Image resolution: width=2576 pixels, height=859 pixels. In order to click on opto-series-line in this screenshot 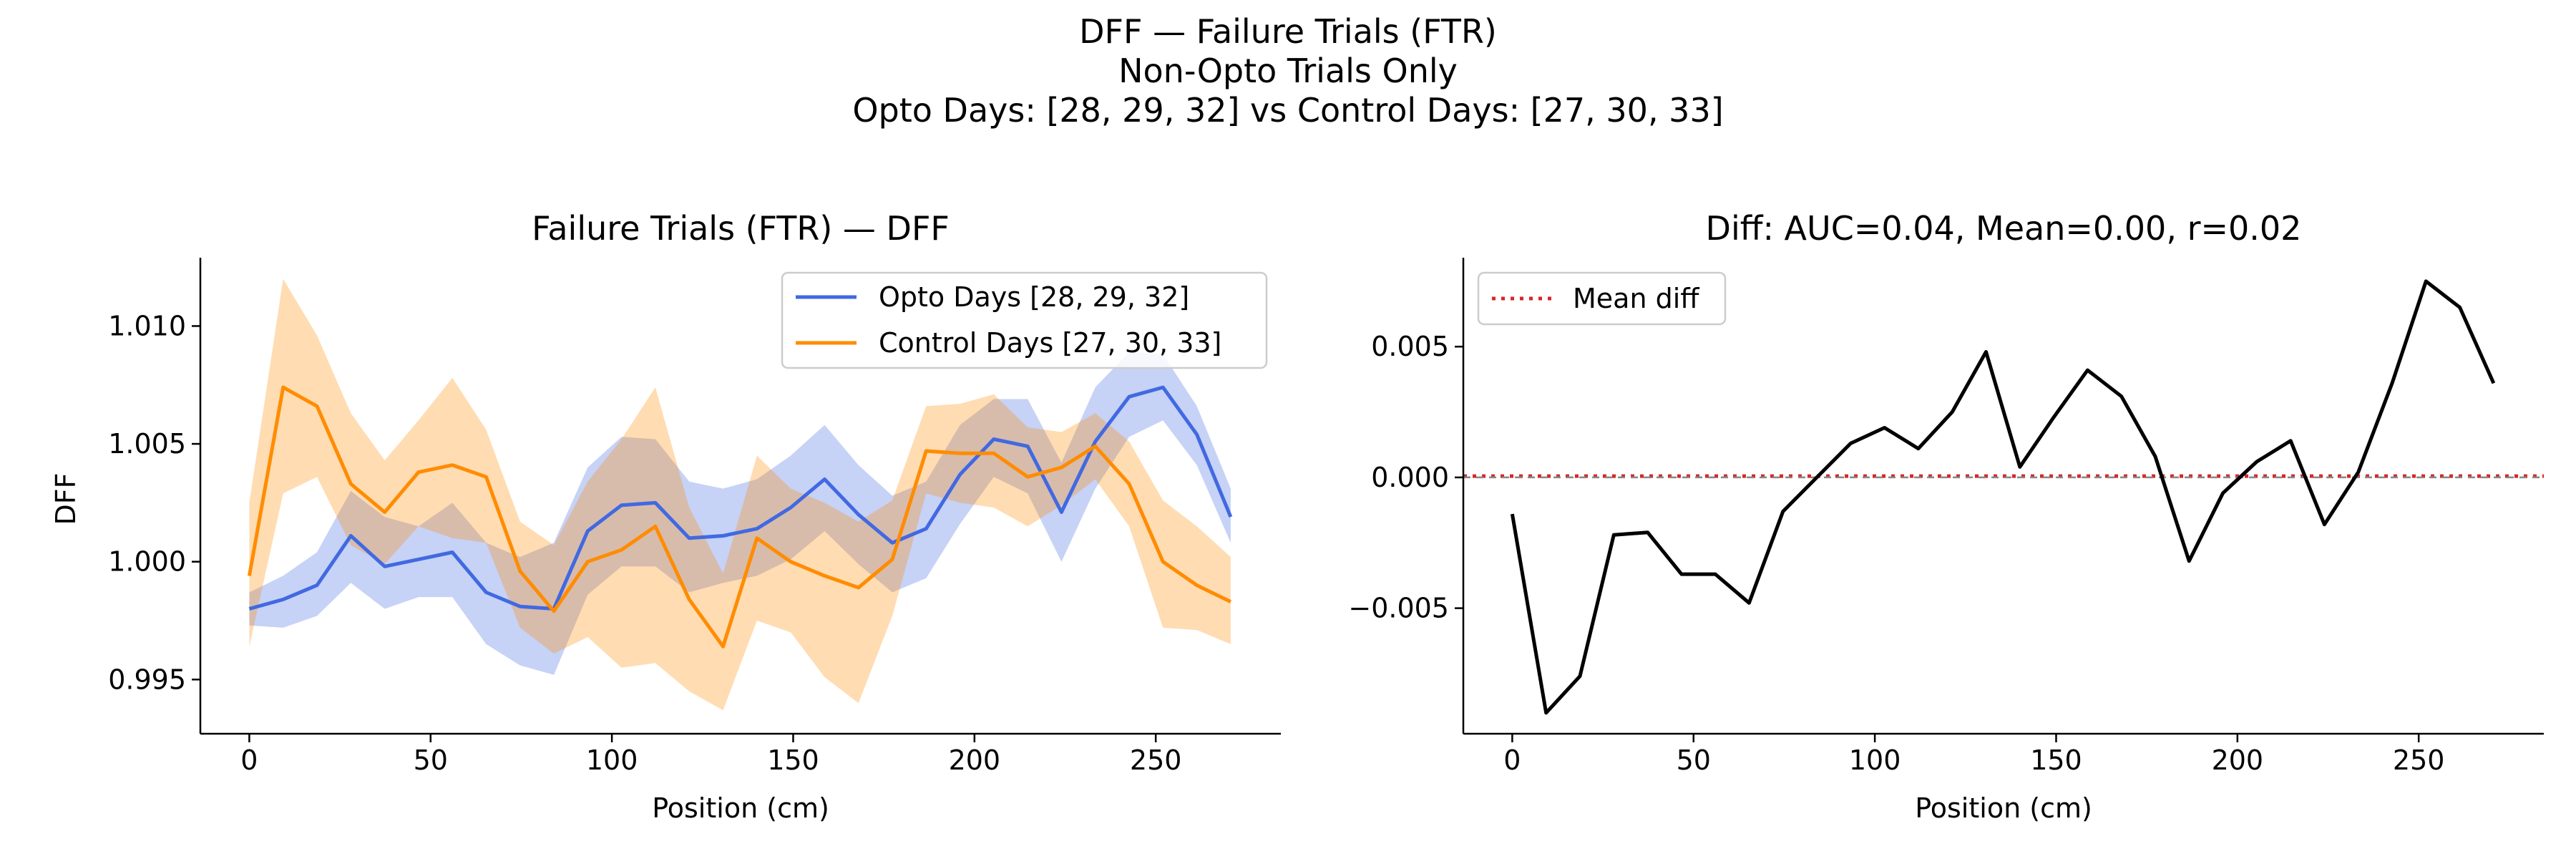, I will do `click(740, 498)`.